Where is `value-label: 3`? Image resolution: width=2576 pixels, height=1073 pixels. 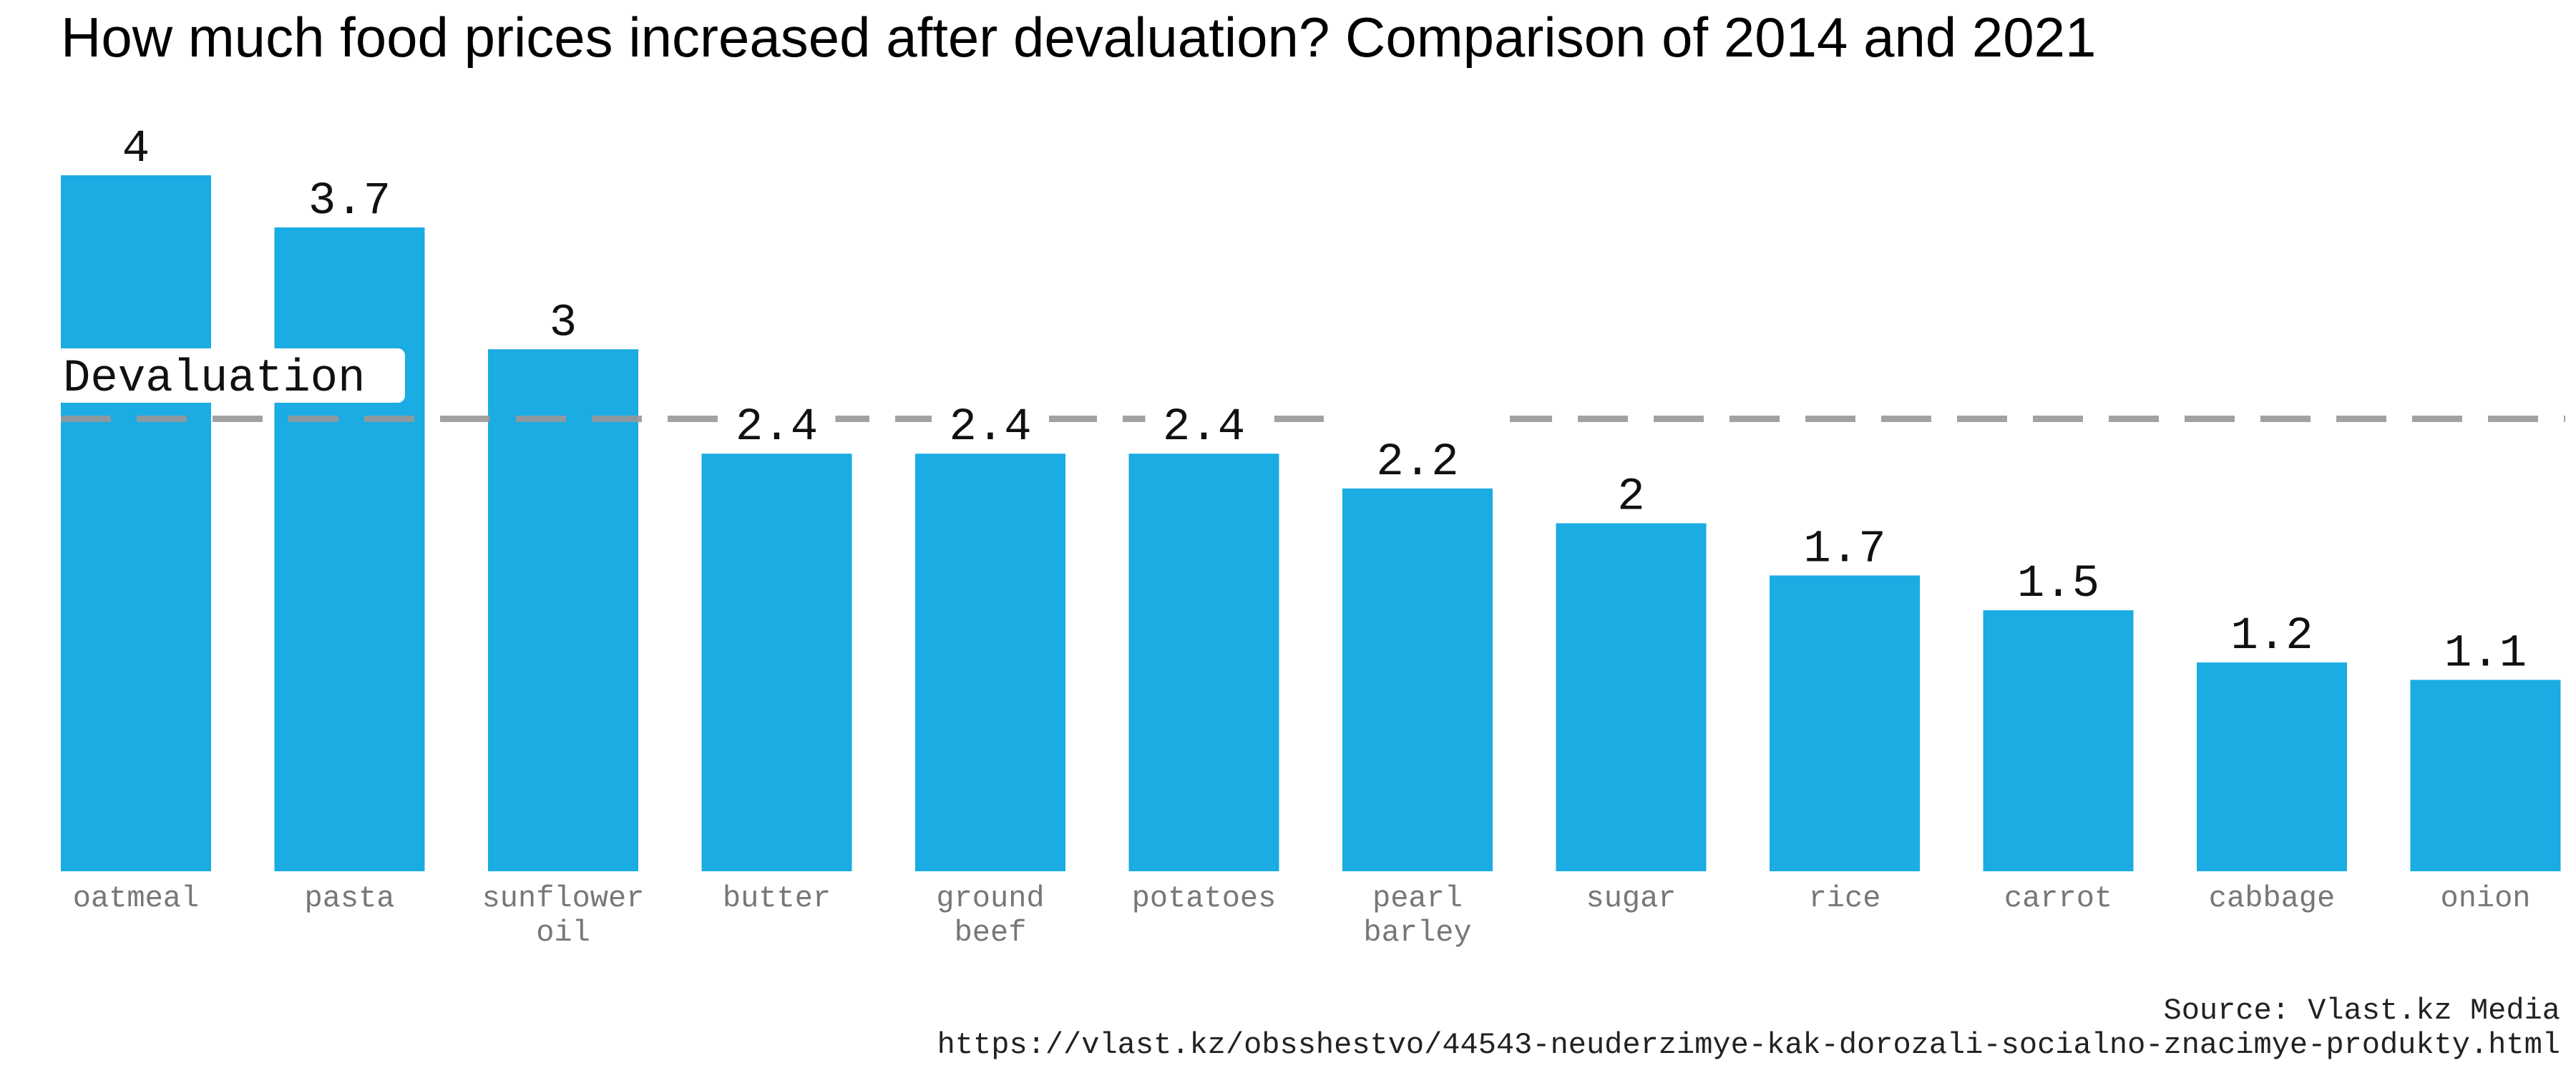
value-label: 3 is located at coordinates (563, 323).